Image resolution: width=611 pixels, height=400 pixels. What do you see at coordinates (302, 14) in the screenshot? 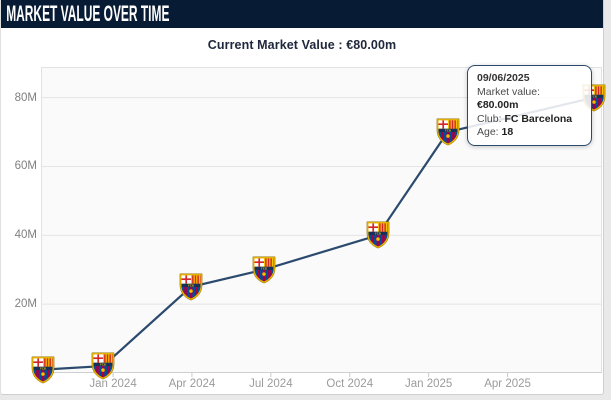
I see `widget-header: MARKET VALUE OVER TIME` at bounding box center [302, 14].